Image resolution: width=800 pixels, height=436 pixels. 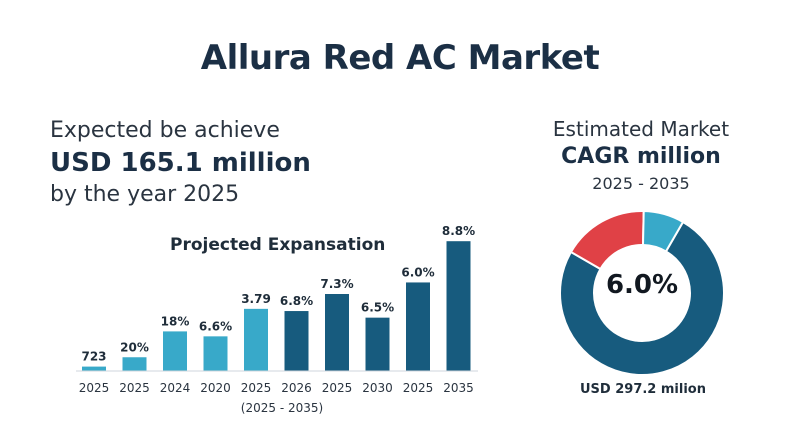 What do you see at coordinates (642, 285) in the screenshot?
I see `donut-center-value: 6.0%` at bounding box center [642, 285].